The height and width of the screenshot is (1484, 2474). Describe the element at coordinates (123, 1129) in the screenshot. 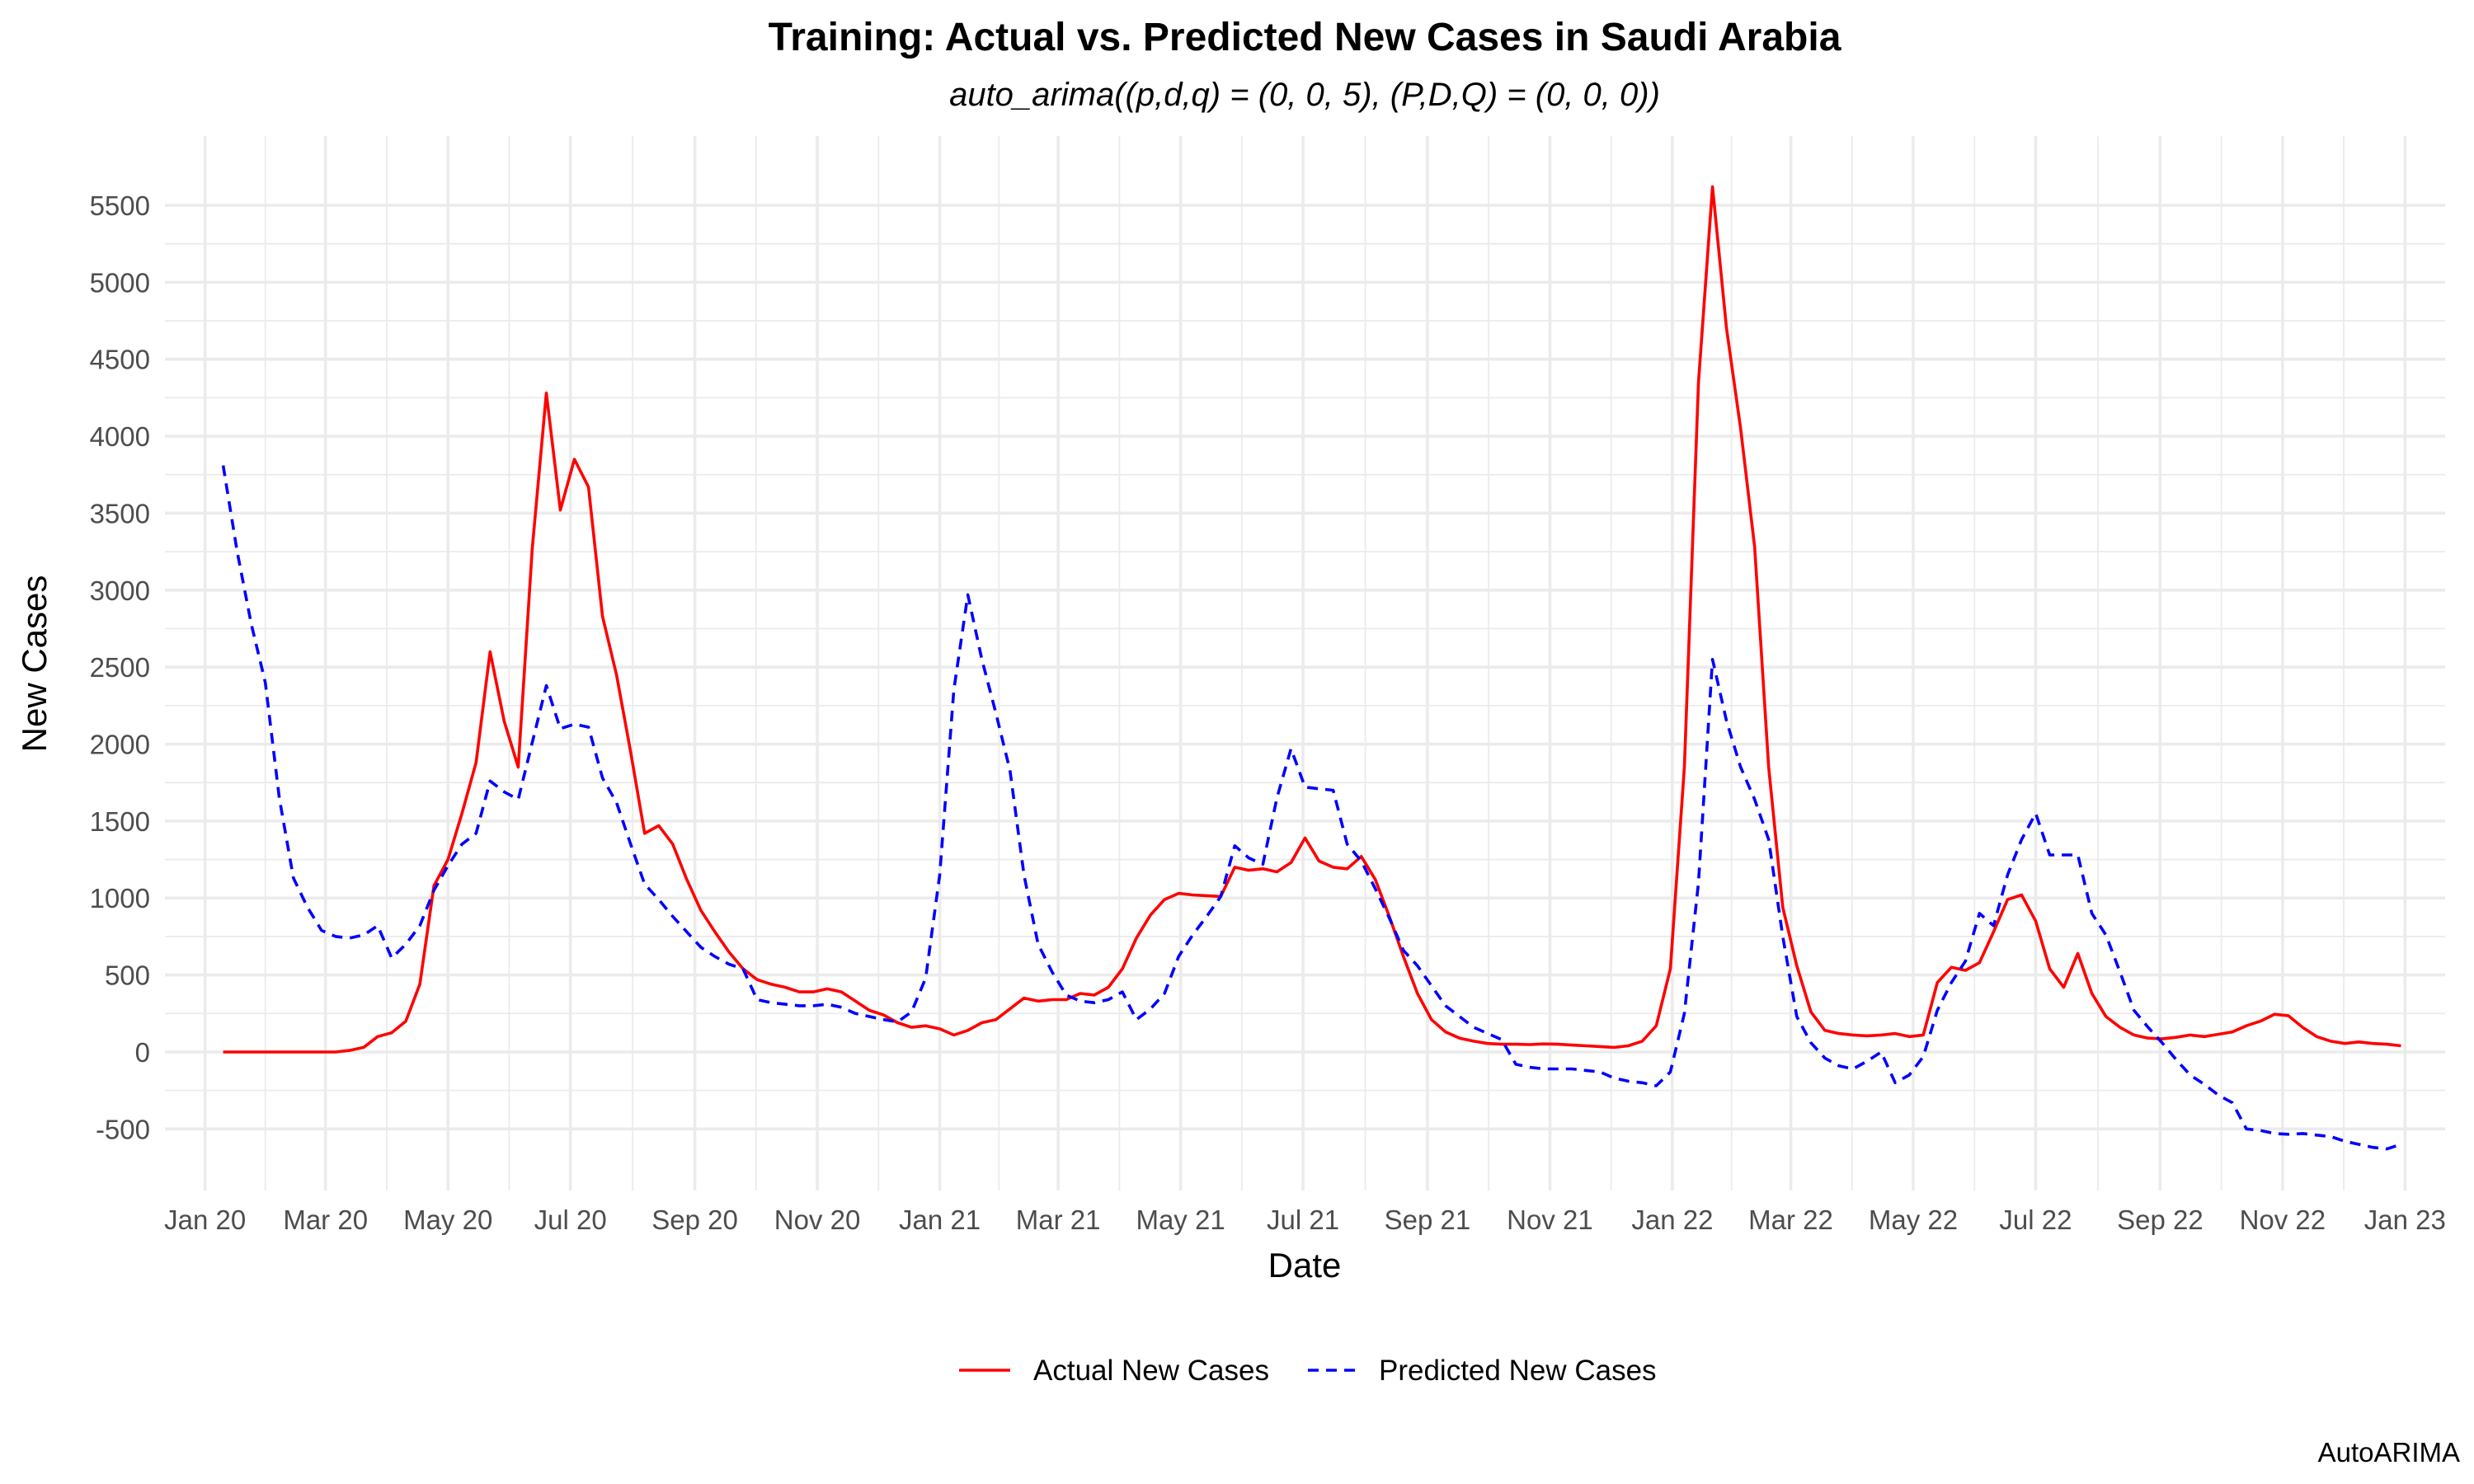

I see `y-tick-label: -500` at that location.